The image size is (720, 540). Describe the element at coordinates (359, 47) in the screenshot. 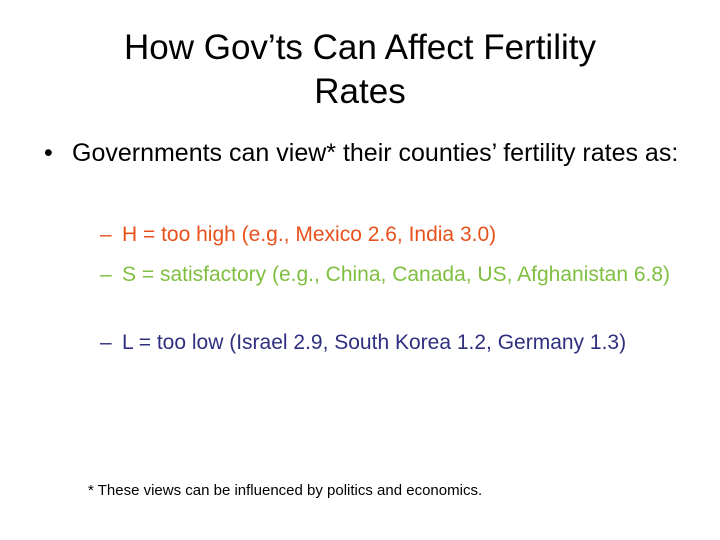

I see `slide-title-line-1: How Gov’ts Can Affect Fertility` at that location.